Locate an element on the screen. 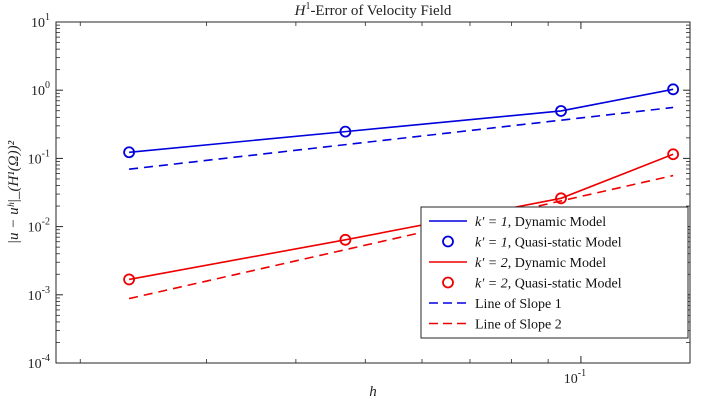  legend-entry-3: k′ = 2, Quasi-static Model is located at coordinates (548, 284).